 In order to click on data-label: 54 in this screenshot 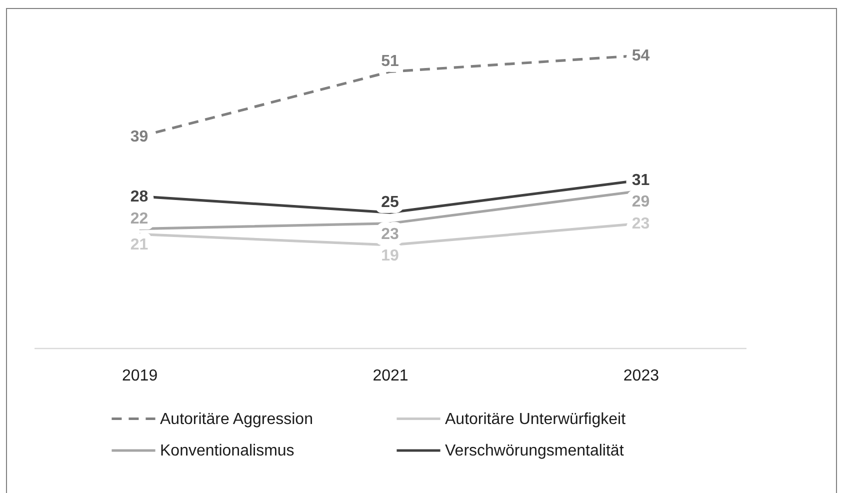, I will do `click(641, 55)`.